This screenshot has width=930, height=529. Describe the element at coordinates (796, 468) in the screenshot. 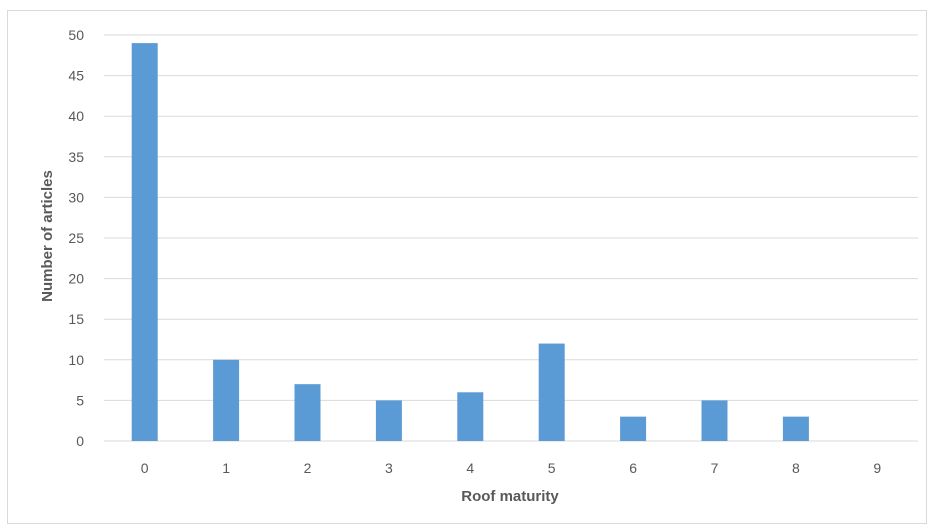

I see `x-tick-label: 8` at that location.